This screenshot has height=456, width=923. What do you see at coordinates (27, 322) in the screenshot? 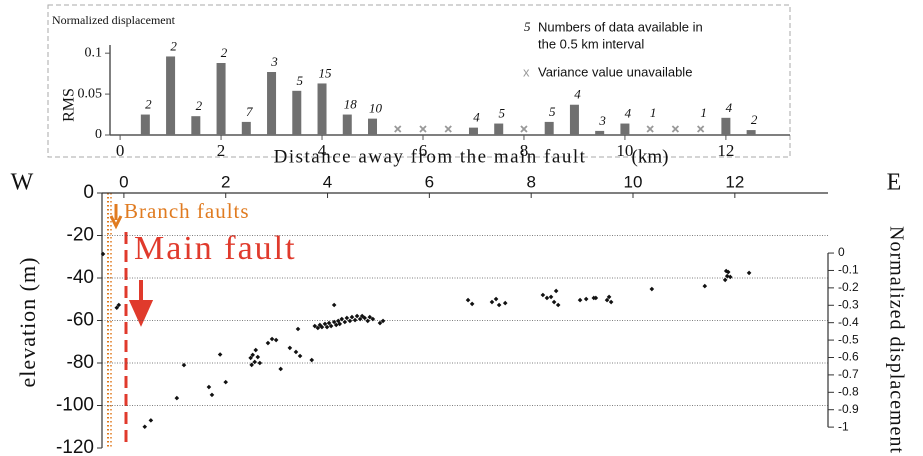
I see `y-axis-label: elevation (m)` at bounding box center [27, 322].